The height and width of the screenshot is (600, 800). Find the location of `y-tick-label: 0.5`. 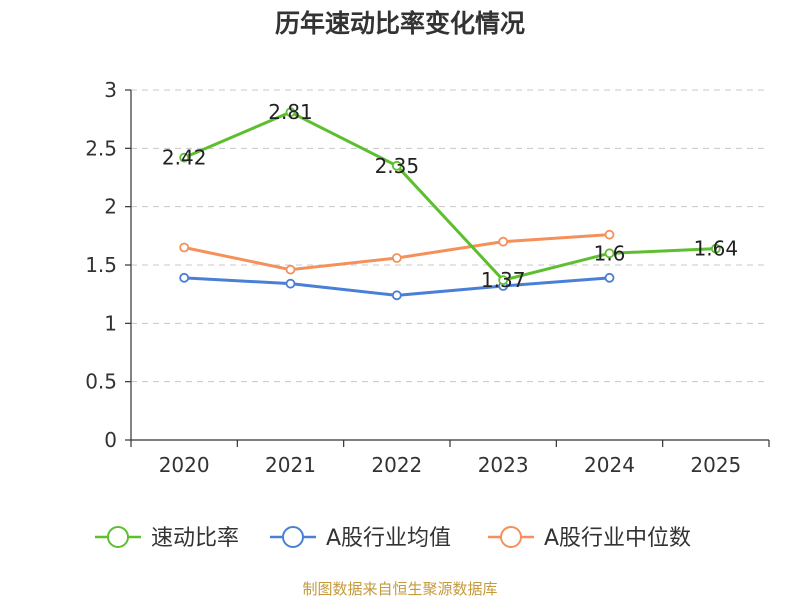

y-tick-label: 0.5 is located at coordinates (101, 382).